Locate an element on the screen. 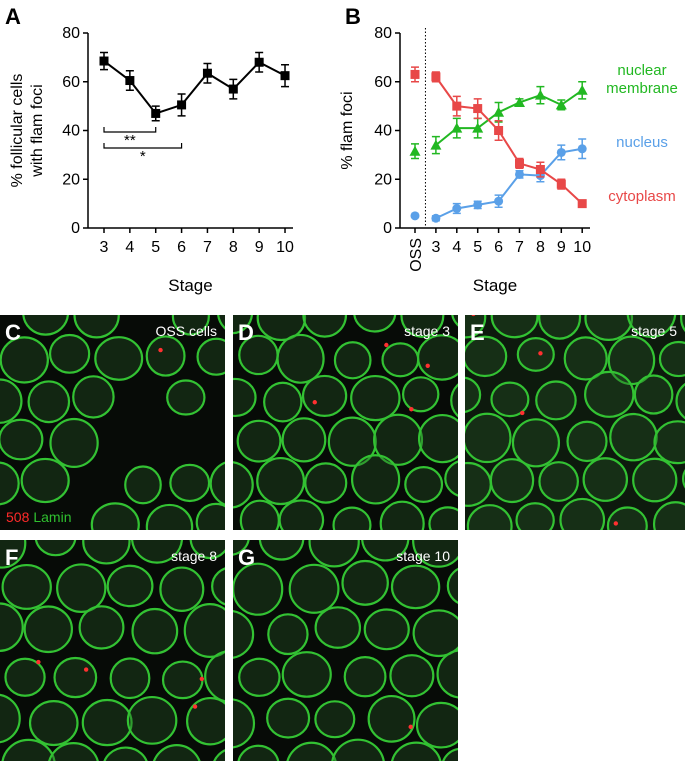  micrograph-bg is located at coordinates (575, 422).